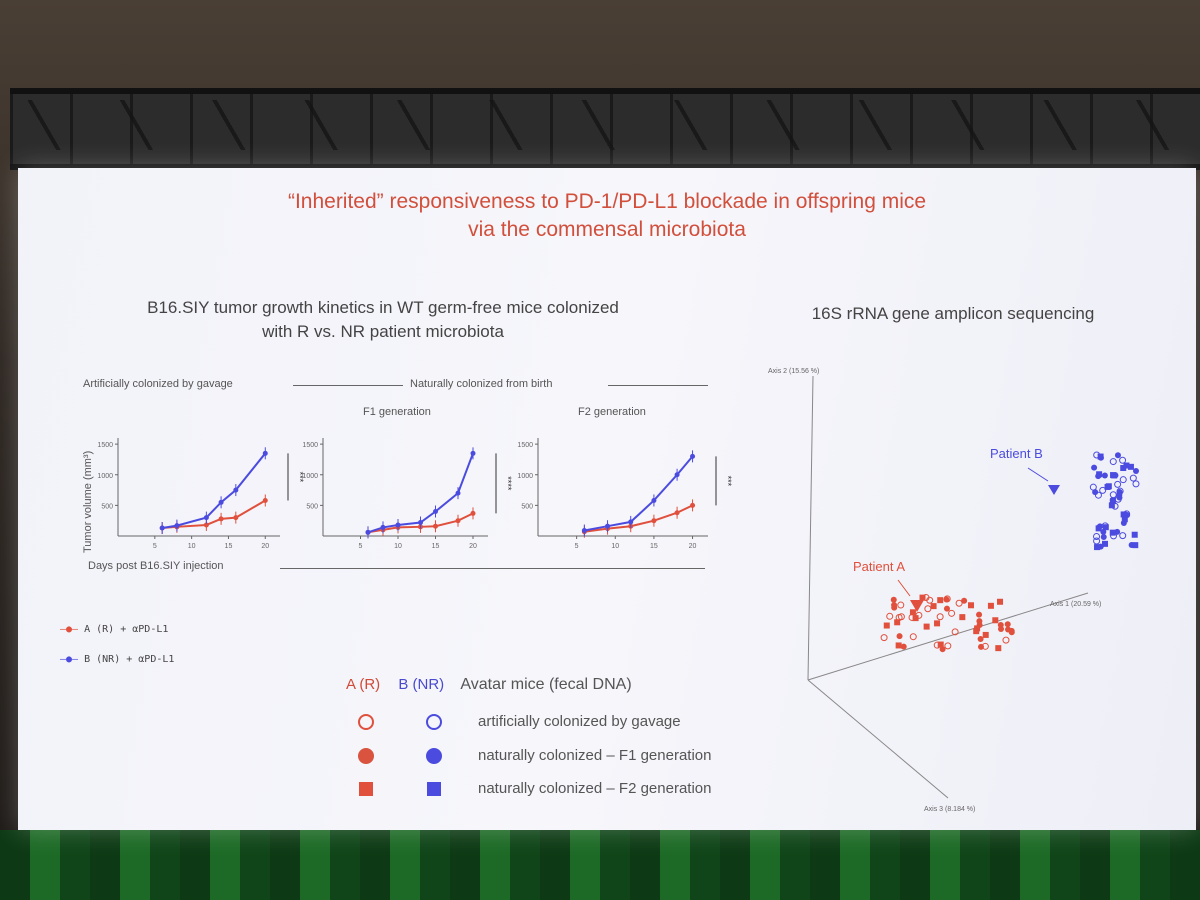  I want to click on legend2-title: Avatar mice (fecal DNA), so click(546, 684).